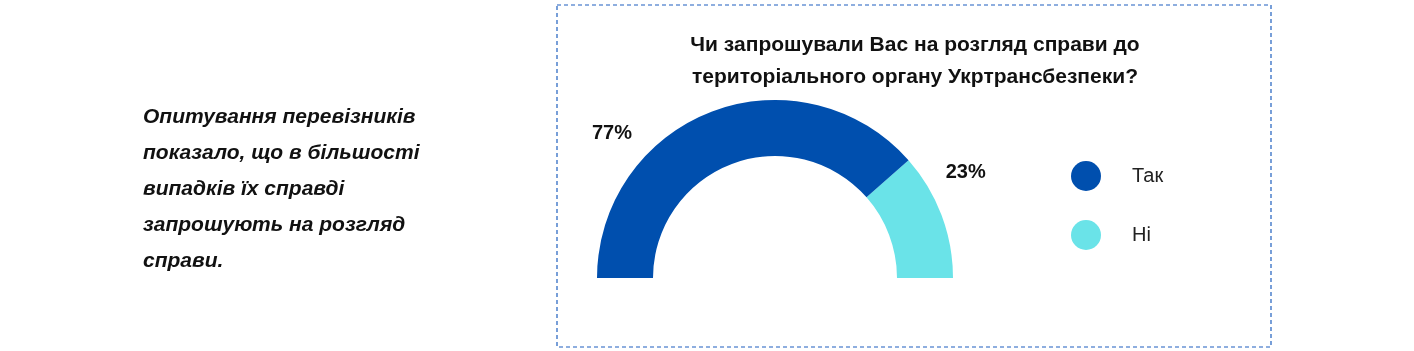  I want to click on legend-label: Ні, so click(1141, 234).